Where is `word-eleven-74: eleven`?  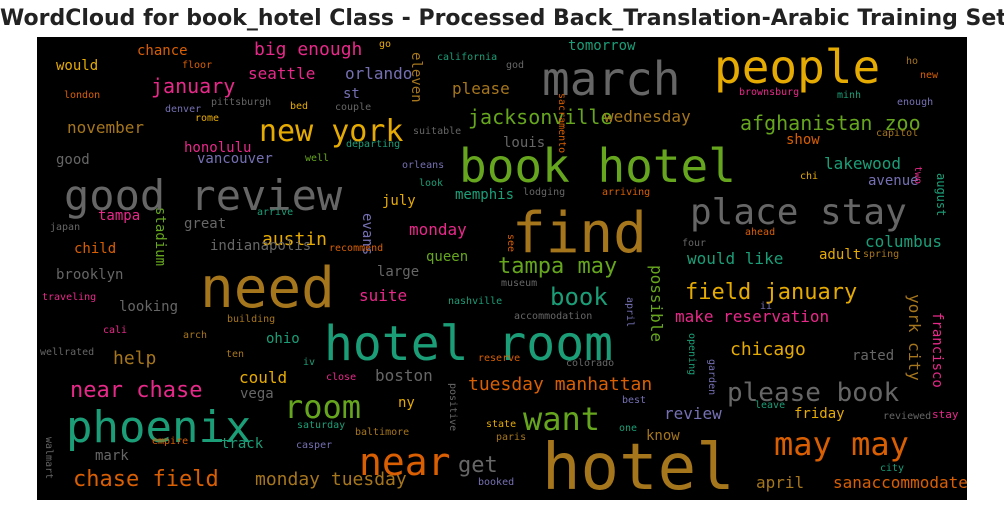 word-eleven-74: eleven is located at coordinates (416, 77).